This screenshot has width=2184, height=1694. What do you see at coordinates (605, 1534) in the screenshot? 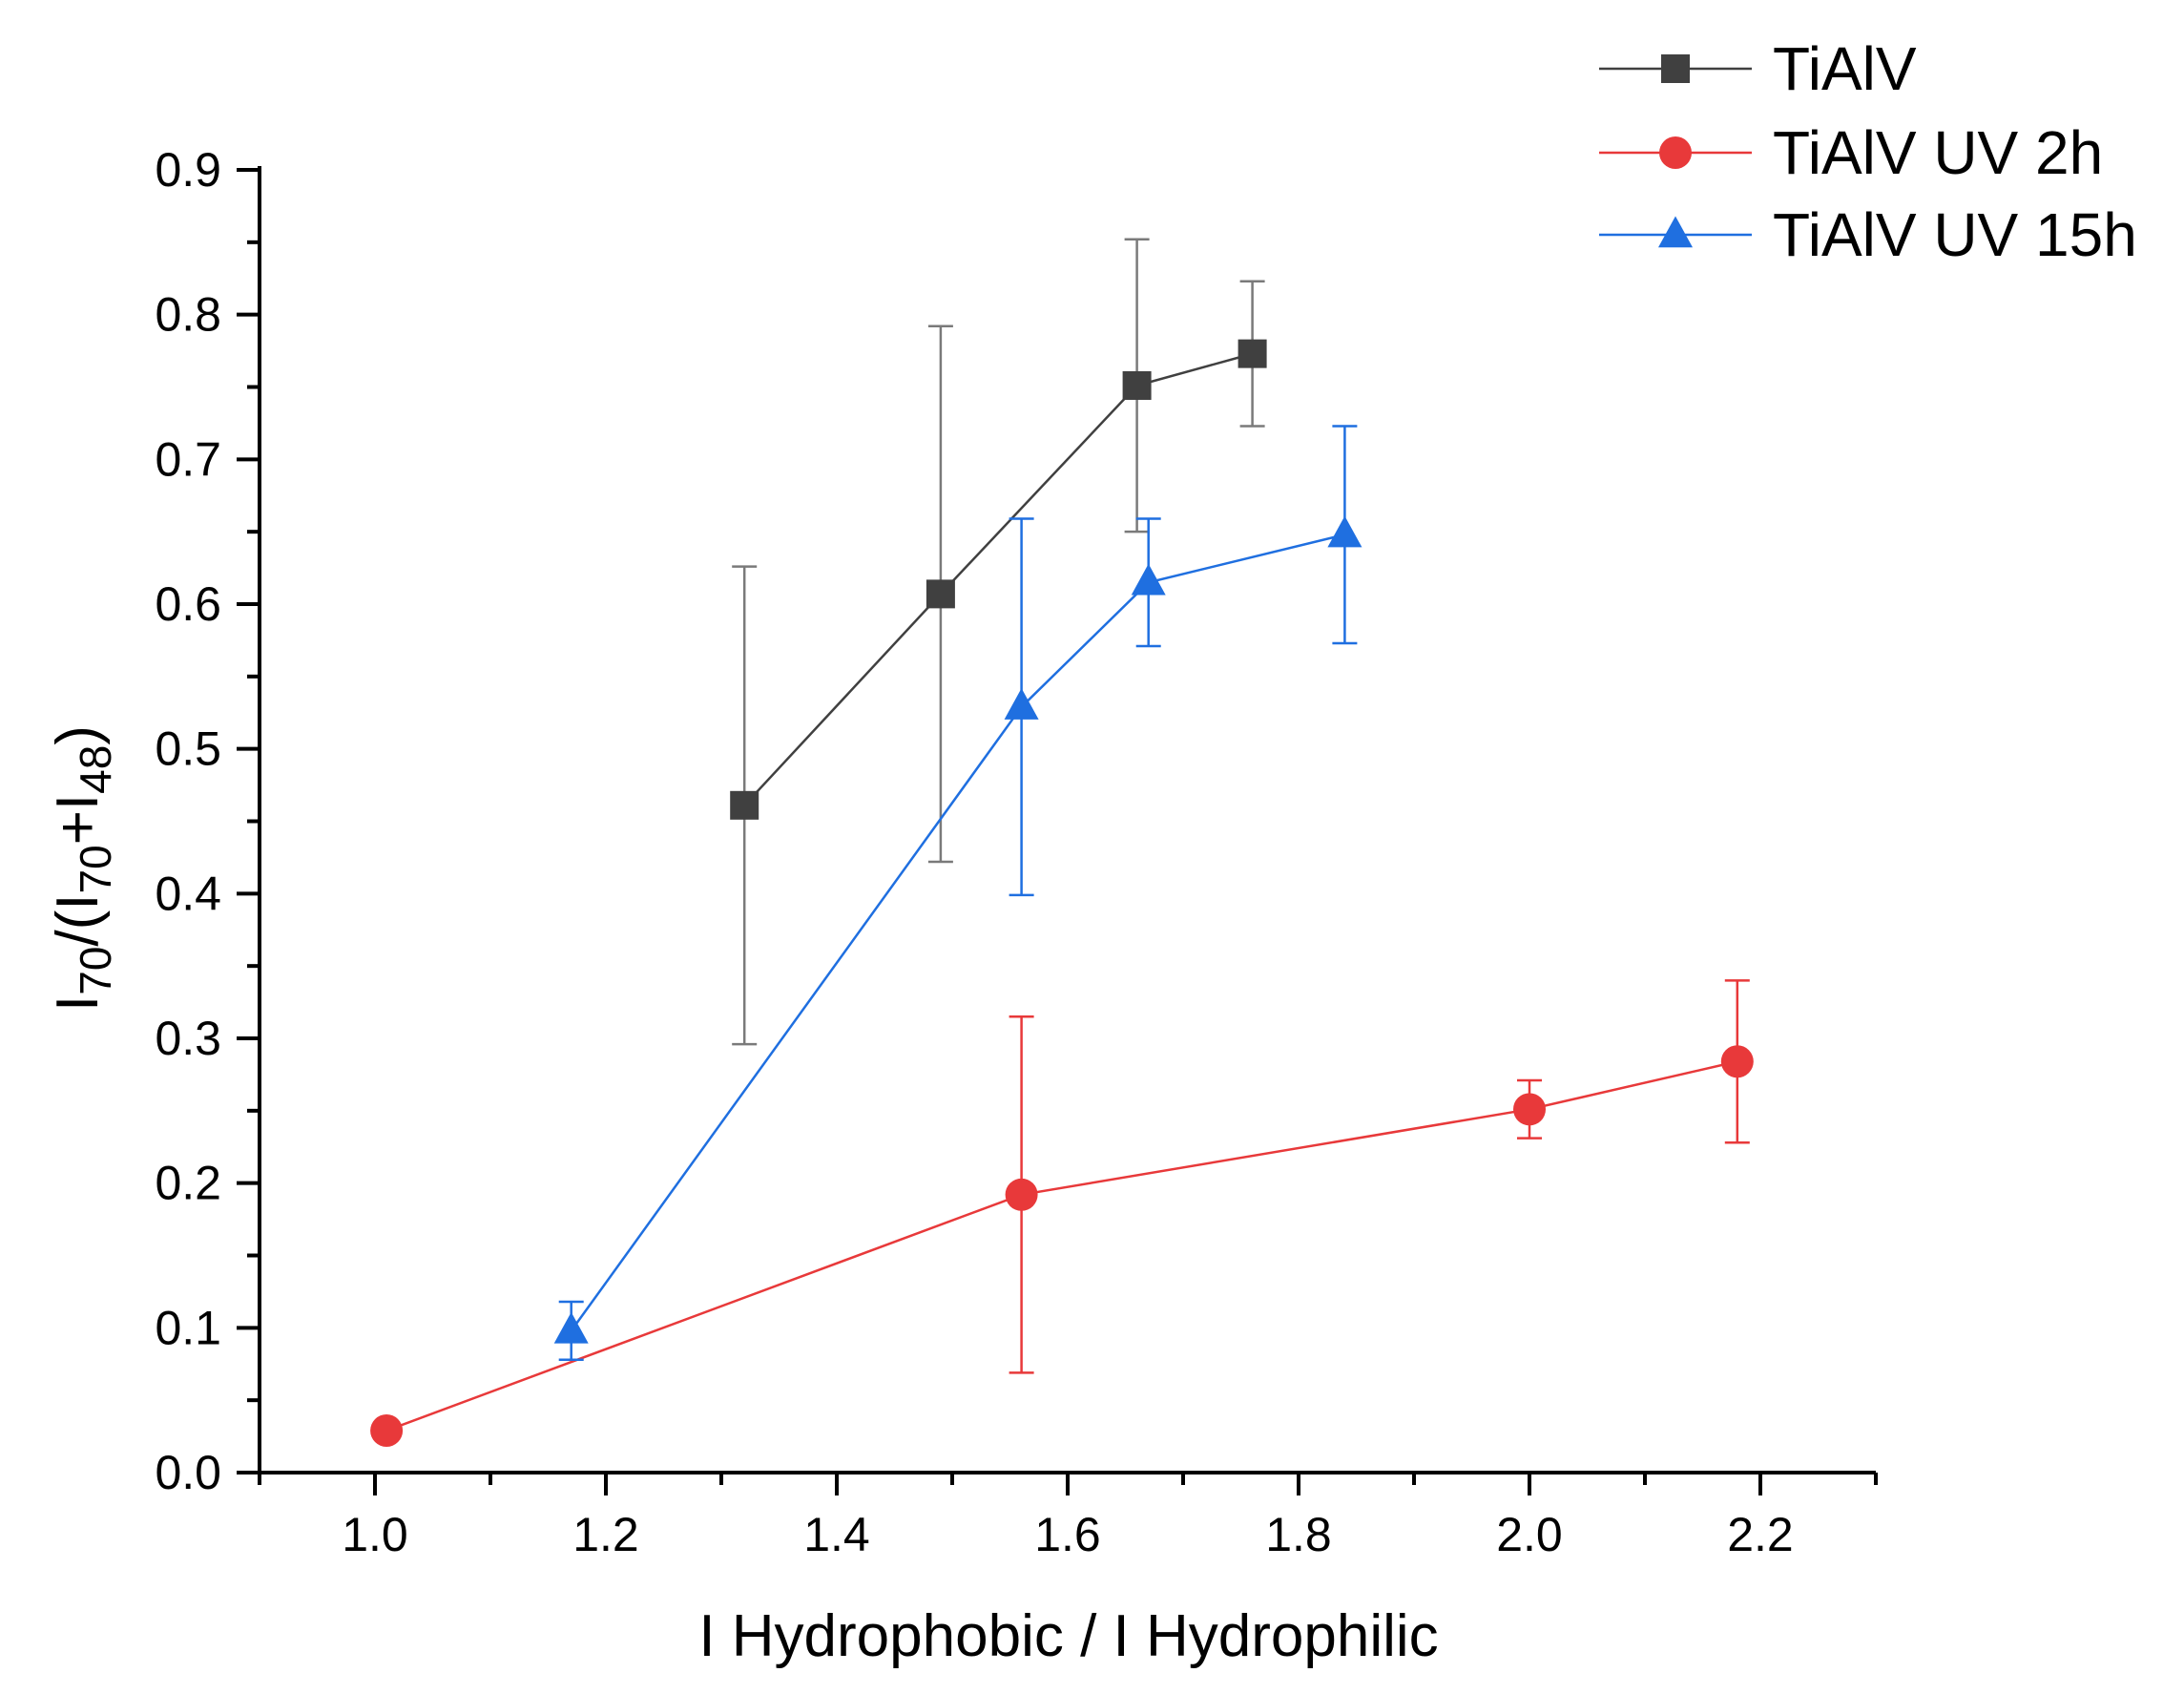
I see `x-tick-label: 1.2` at bounding box center [605, 1534].